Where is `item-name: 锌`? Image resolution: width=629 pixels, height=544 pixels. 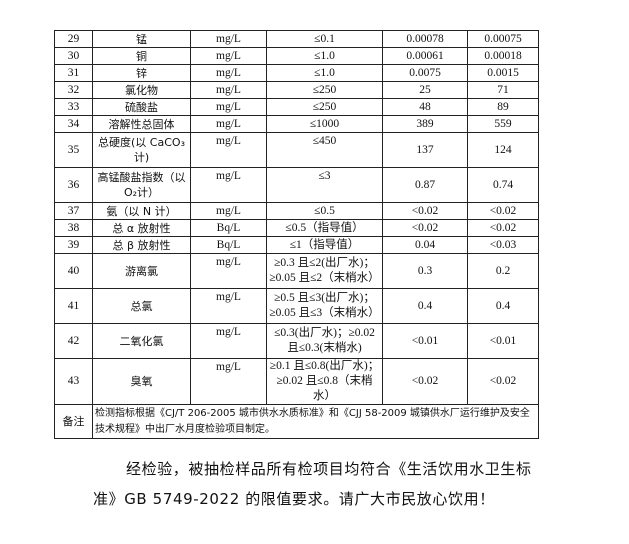
item-name: 锌 is located at coordinates (141, 73).